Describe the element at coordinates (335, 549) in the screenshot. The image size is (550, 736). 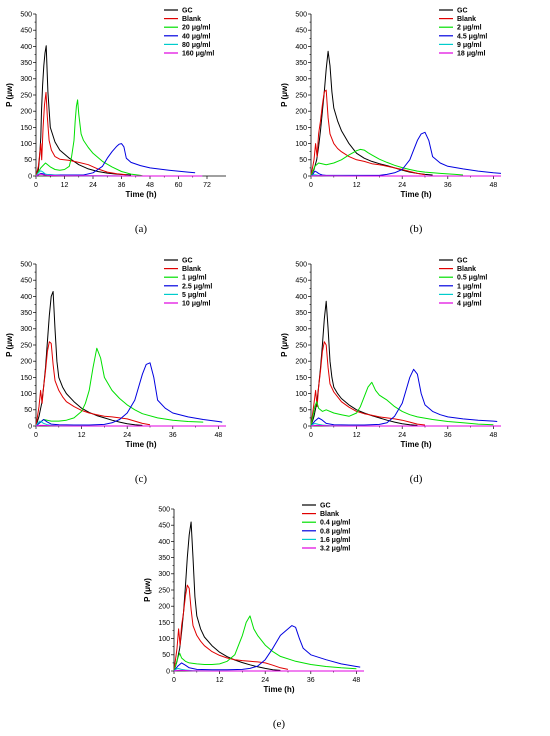
I see `legend-entry: 3.2 μg/ml` at that location.